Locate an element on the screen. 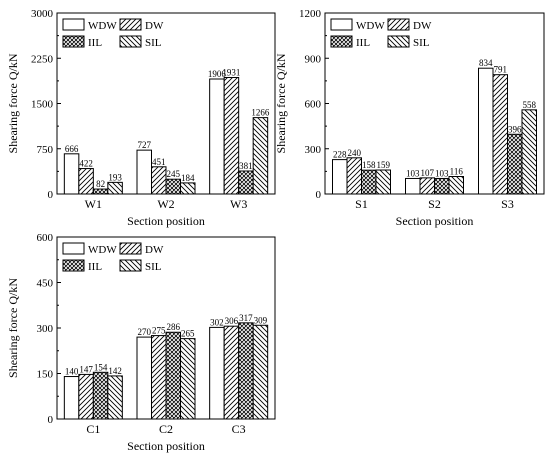 Image resolution: width=550 pixels, height=459 pixels. data-label: 791 is located at coordinates (501, 70).